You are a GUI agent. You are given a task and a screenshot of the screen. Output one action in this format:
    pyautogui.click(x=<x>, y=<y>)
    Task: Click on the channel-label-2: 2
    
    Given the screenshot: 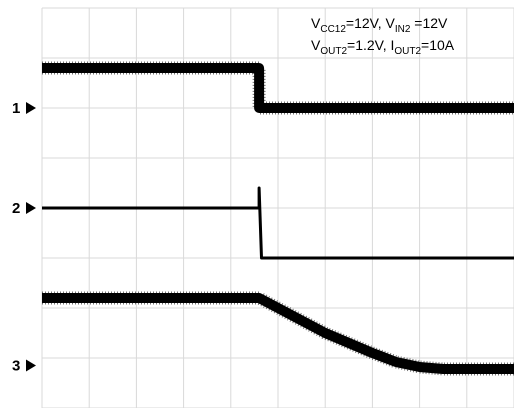 What is the action you would take?
    pyautogui.click(x=16, y=208)
    